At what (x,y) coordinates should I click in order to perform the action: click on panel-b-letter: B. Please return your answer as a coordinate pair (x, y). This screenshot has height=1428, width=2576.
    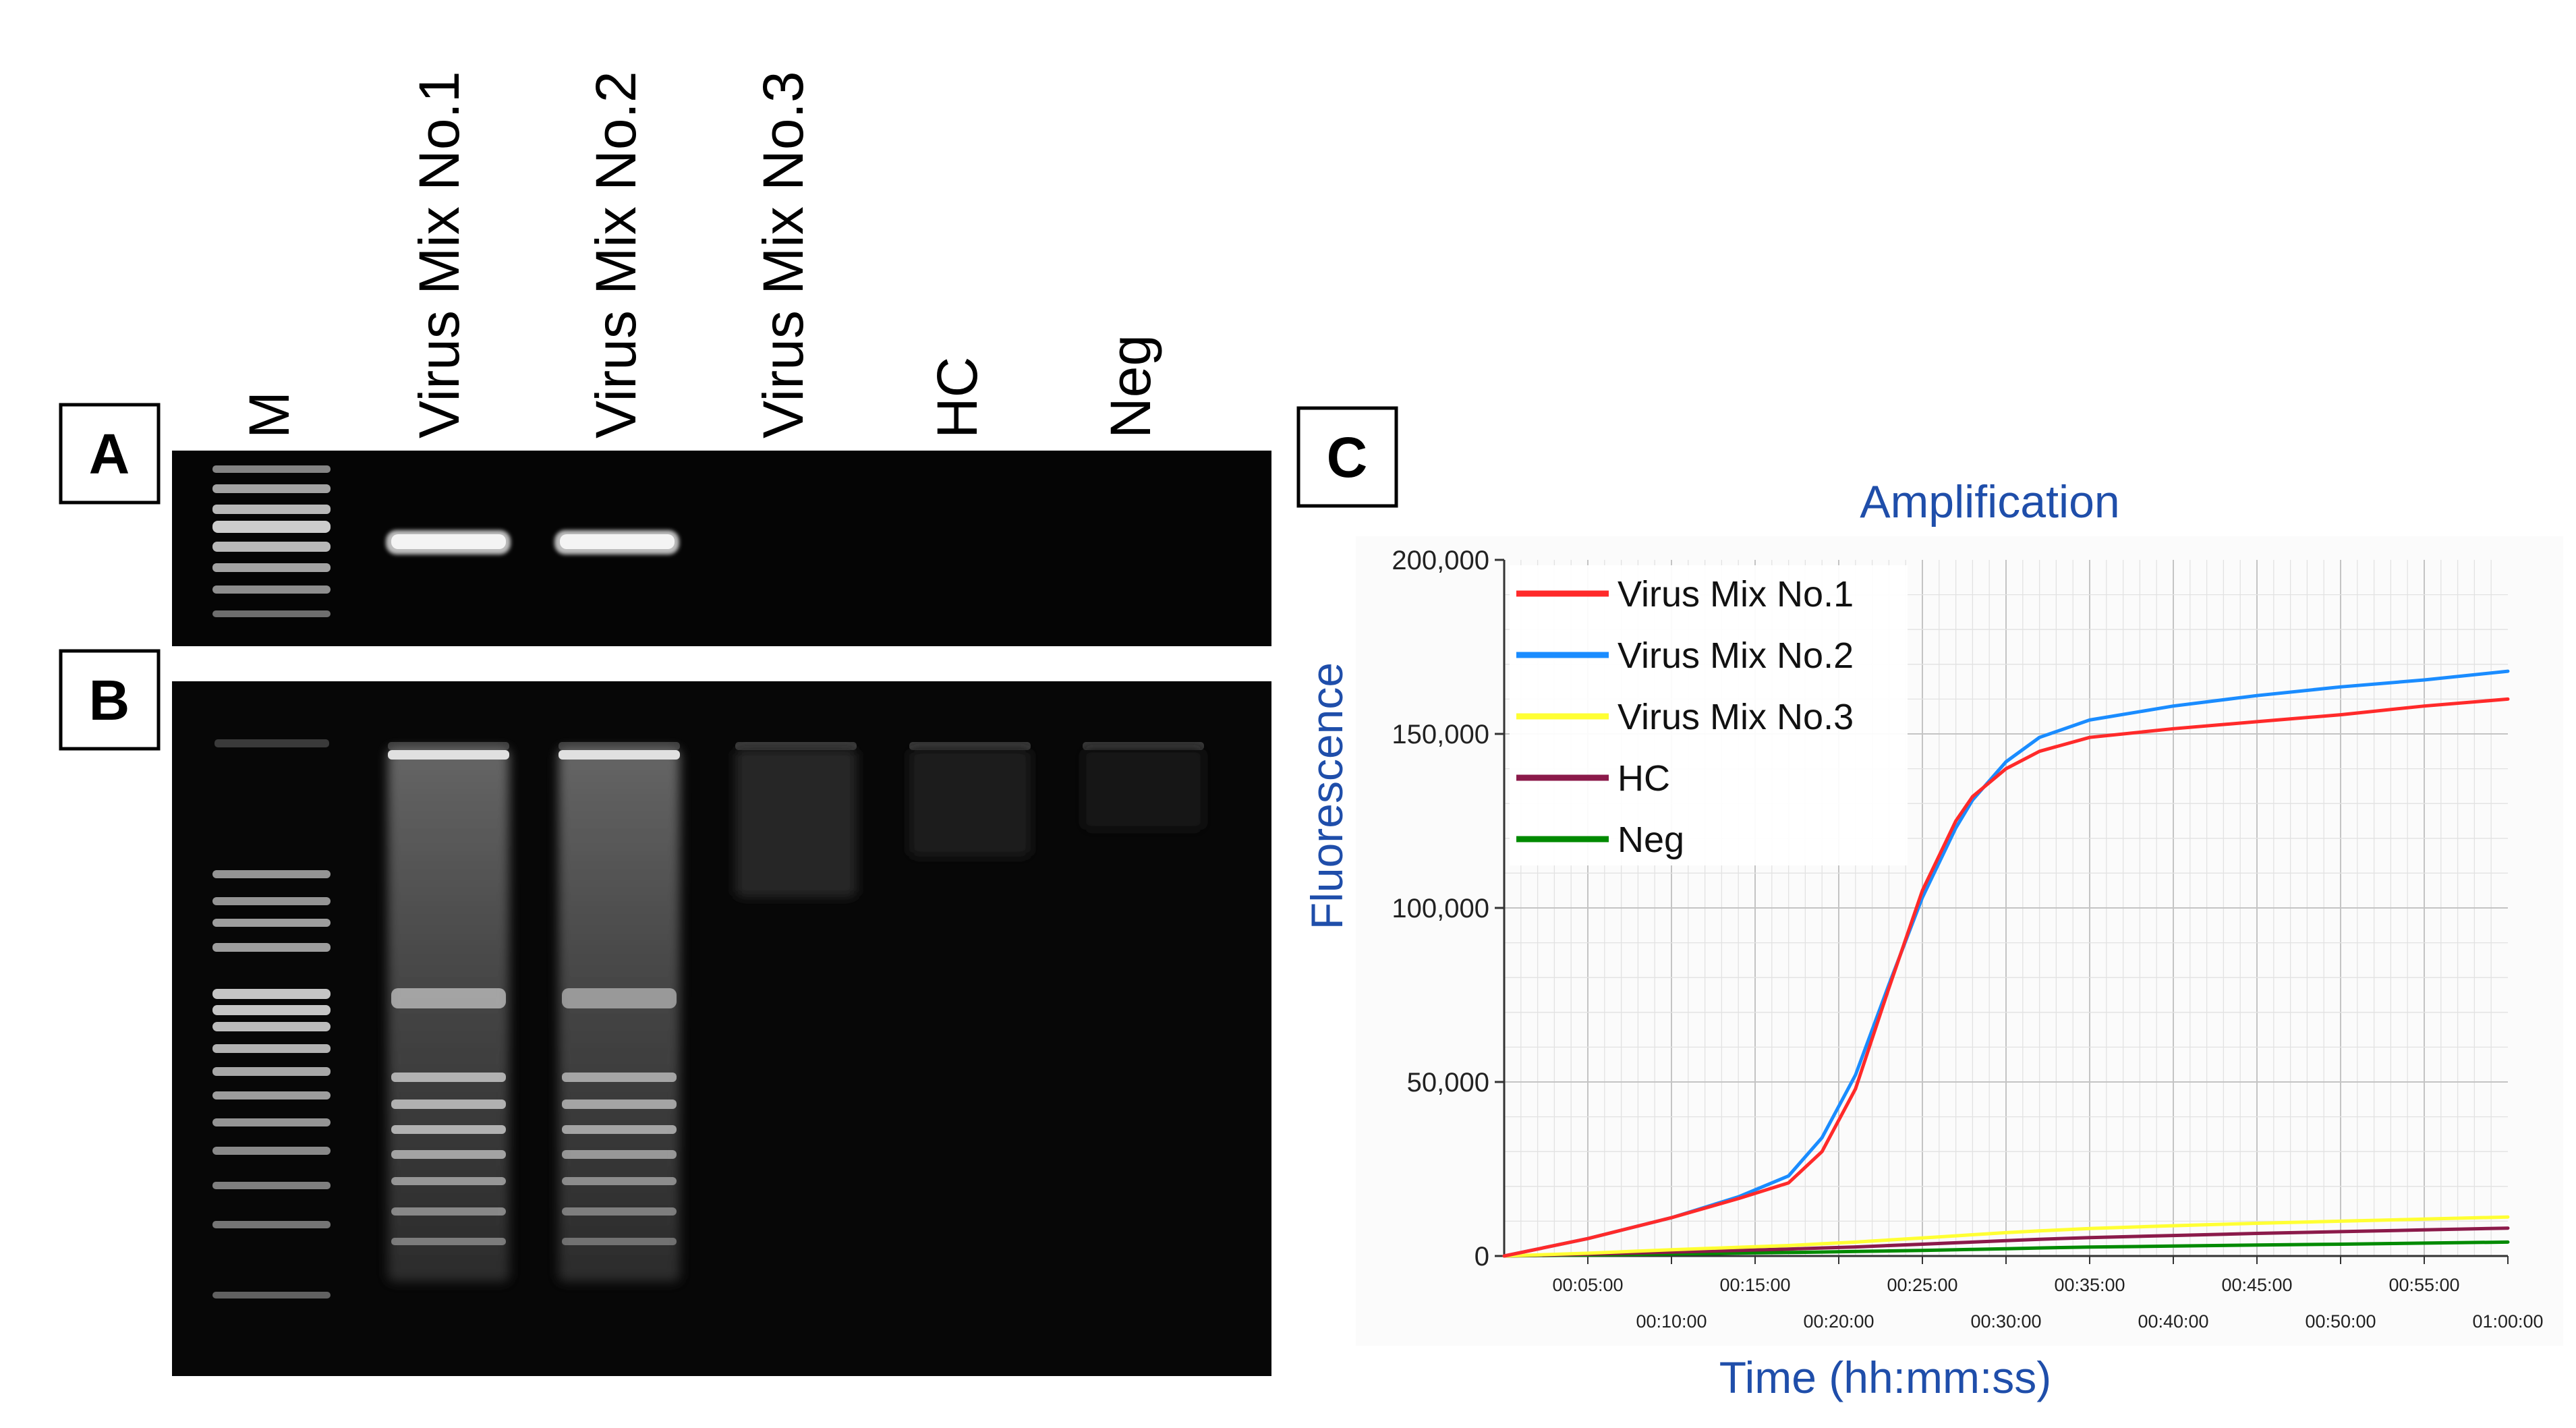
    Looking at the image, I should click on (109, 700).